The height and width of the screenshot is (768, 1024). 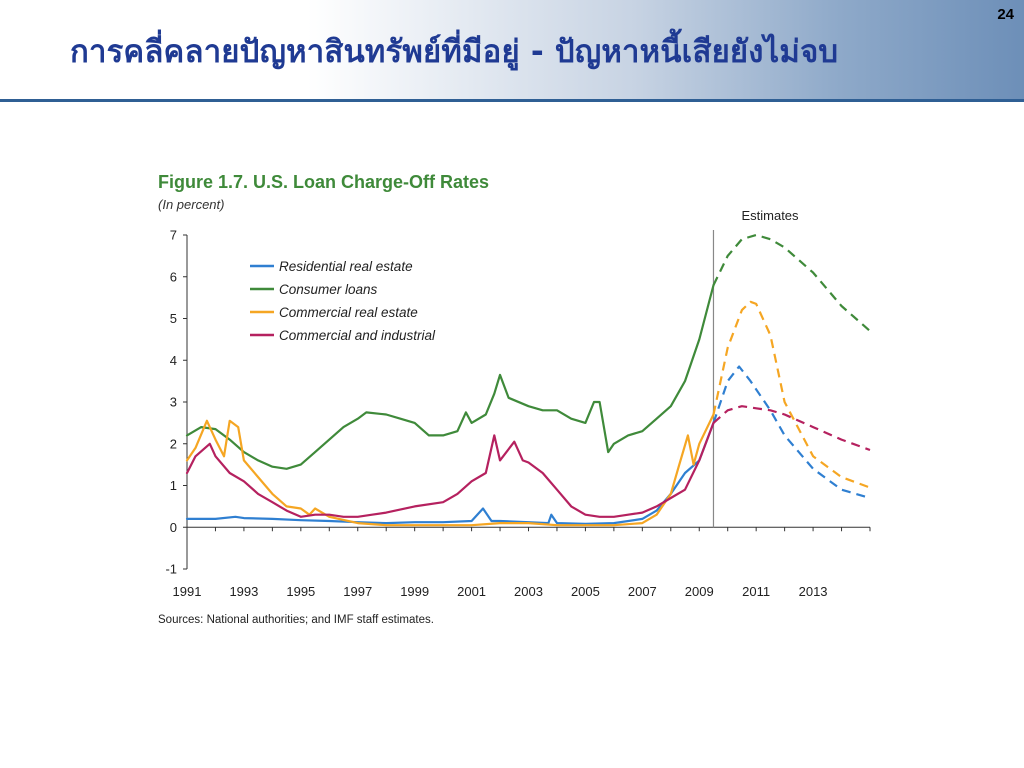 What do you see at coordinates (300, 591) in the screenshot?
I see `x-tick-label: 1995` at bounding box center [300, 591].